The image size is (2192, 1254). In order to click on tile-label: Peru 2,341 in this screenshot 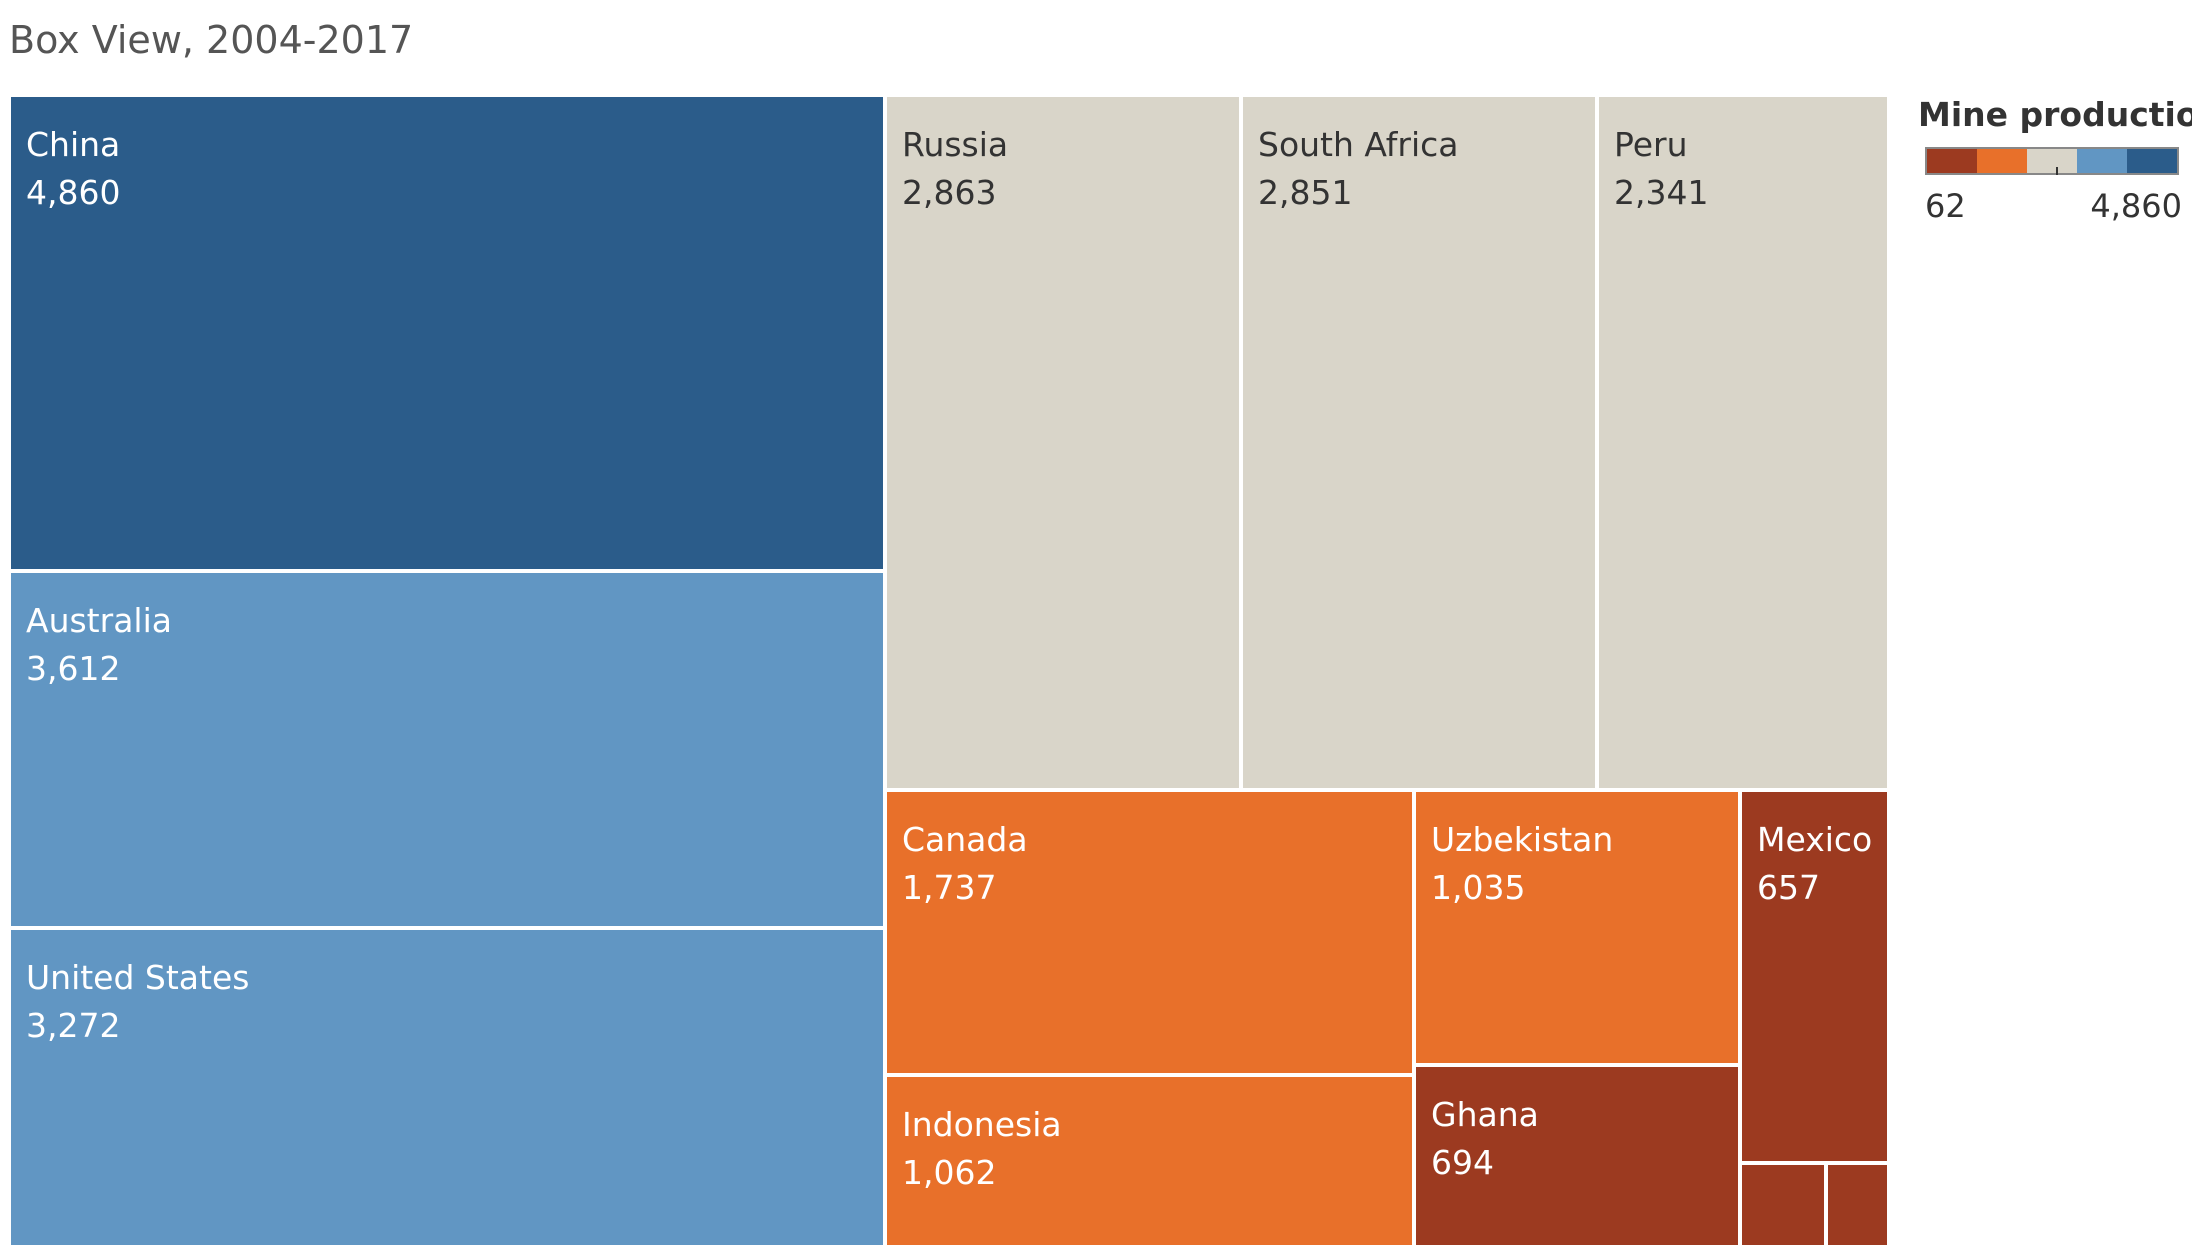, I will do `click(1661, 169)`.